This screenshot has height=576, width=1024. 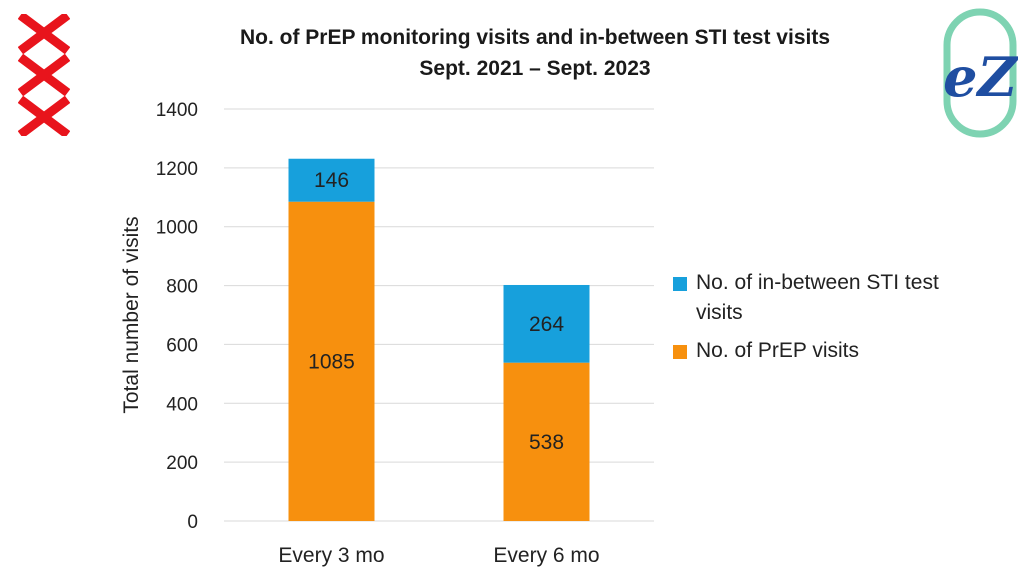 I want to click on y-tick-label: 1400, so click(x=177, y=110).